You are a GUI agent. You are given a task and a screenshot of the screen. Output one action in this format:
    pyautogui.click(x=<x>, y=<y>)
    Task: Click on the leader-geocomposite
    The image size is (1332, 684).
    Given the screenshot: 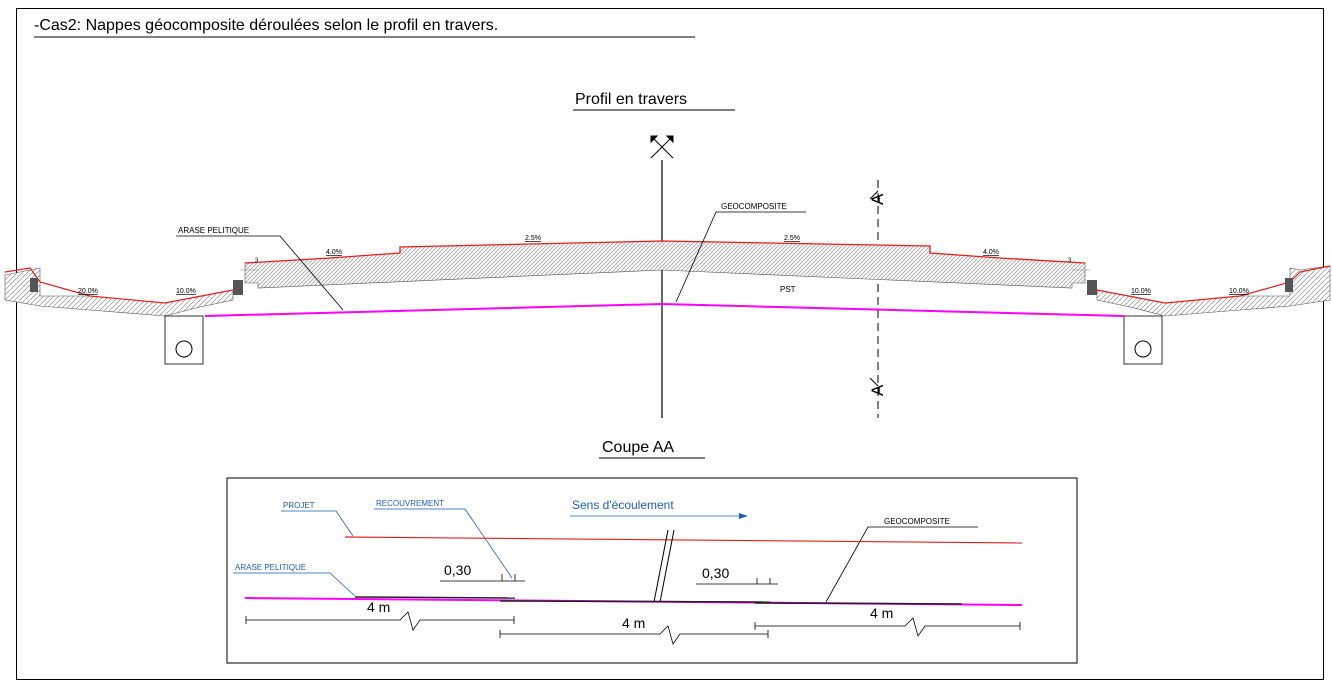 What is the action you would take?
    pyautogui.click(x=901, y=564)
    